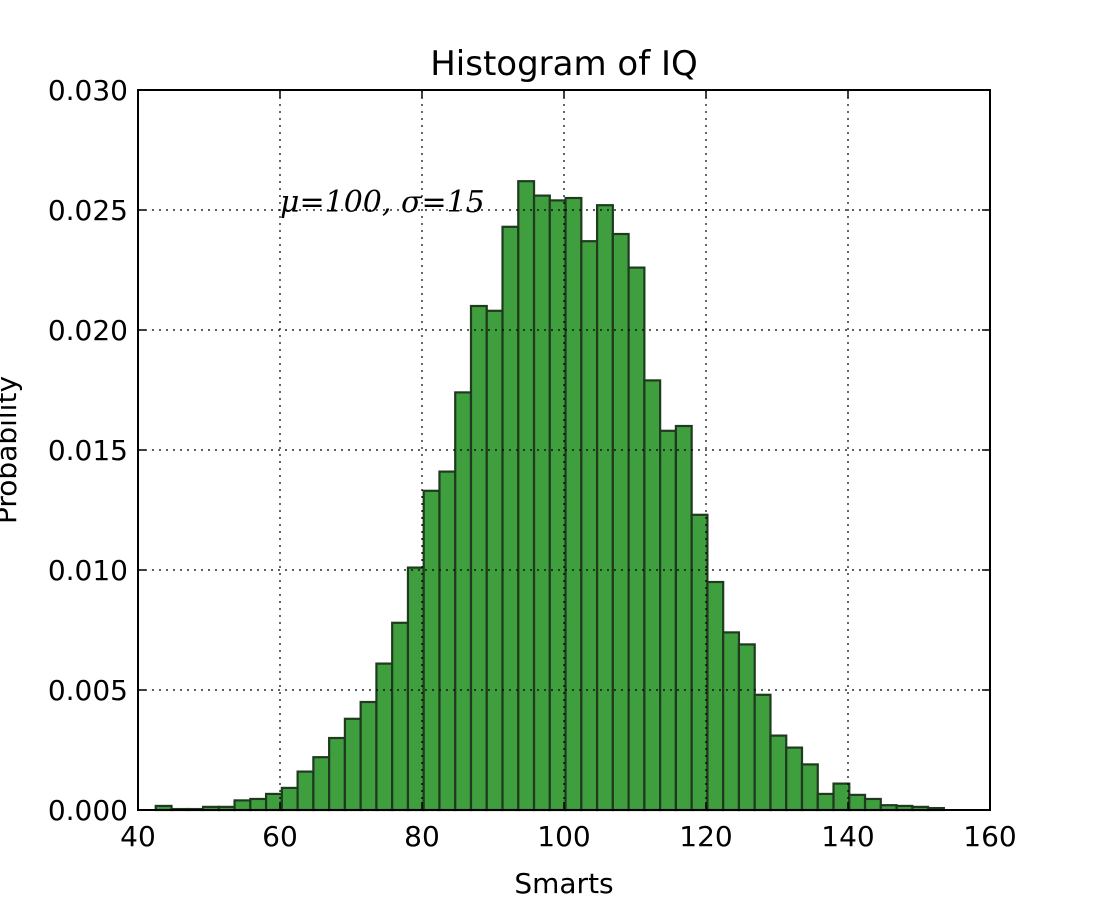 The width and height of the screenshot is (1100, 900). Describe the element at coordinates (138, 836) in the screenshot. I see `x-tick-label: 40` at that location.